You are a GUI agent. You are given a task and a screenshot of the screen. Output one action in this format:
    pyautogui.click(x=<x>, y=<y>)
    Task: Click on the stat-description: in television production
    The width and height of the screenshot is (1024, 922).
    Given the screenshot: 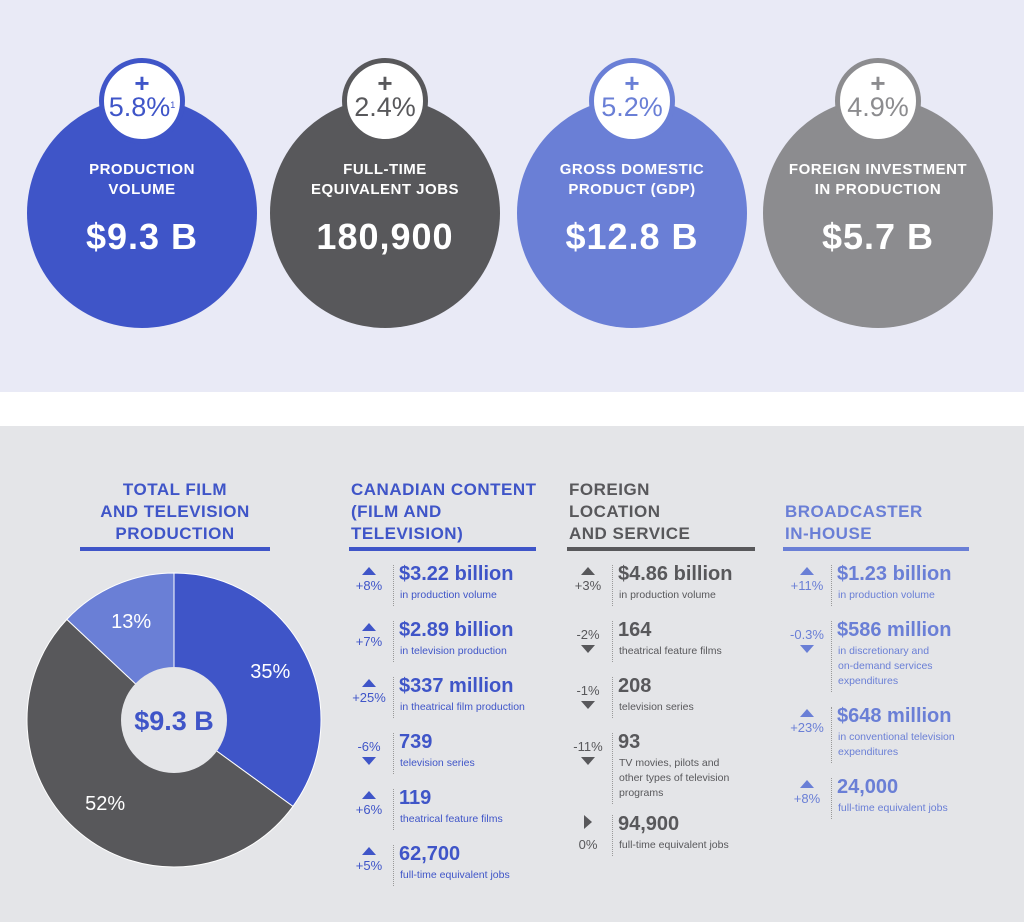 What is the action you would take?
    pyautogui.click(x=453, y=651)
    